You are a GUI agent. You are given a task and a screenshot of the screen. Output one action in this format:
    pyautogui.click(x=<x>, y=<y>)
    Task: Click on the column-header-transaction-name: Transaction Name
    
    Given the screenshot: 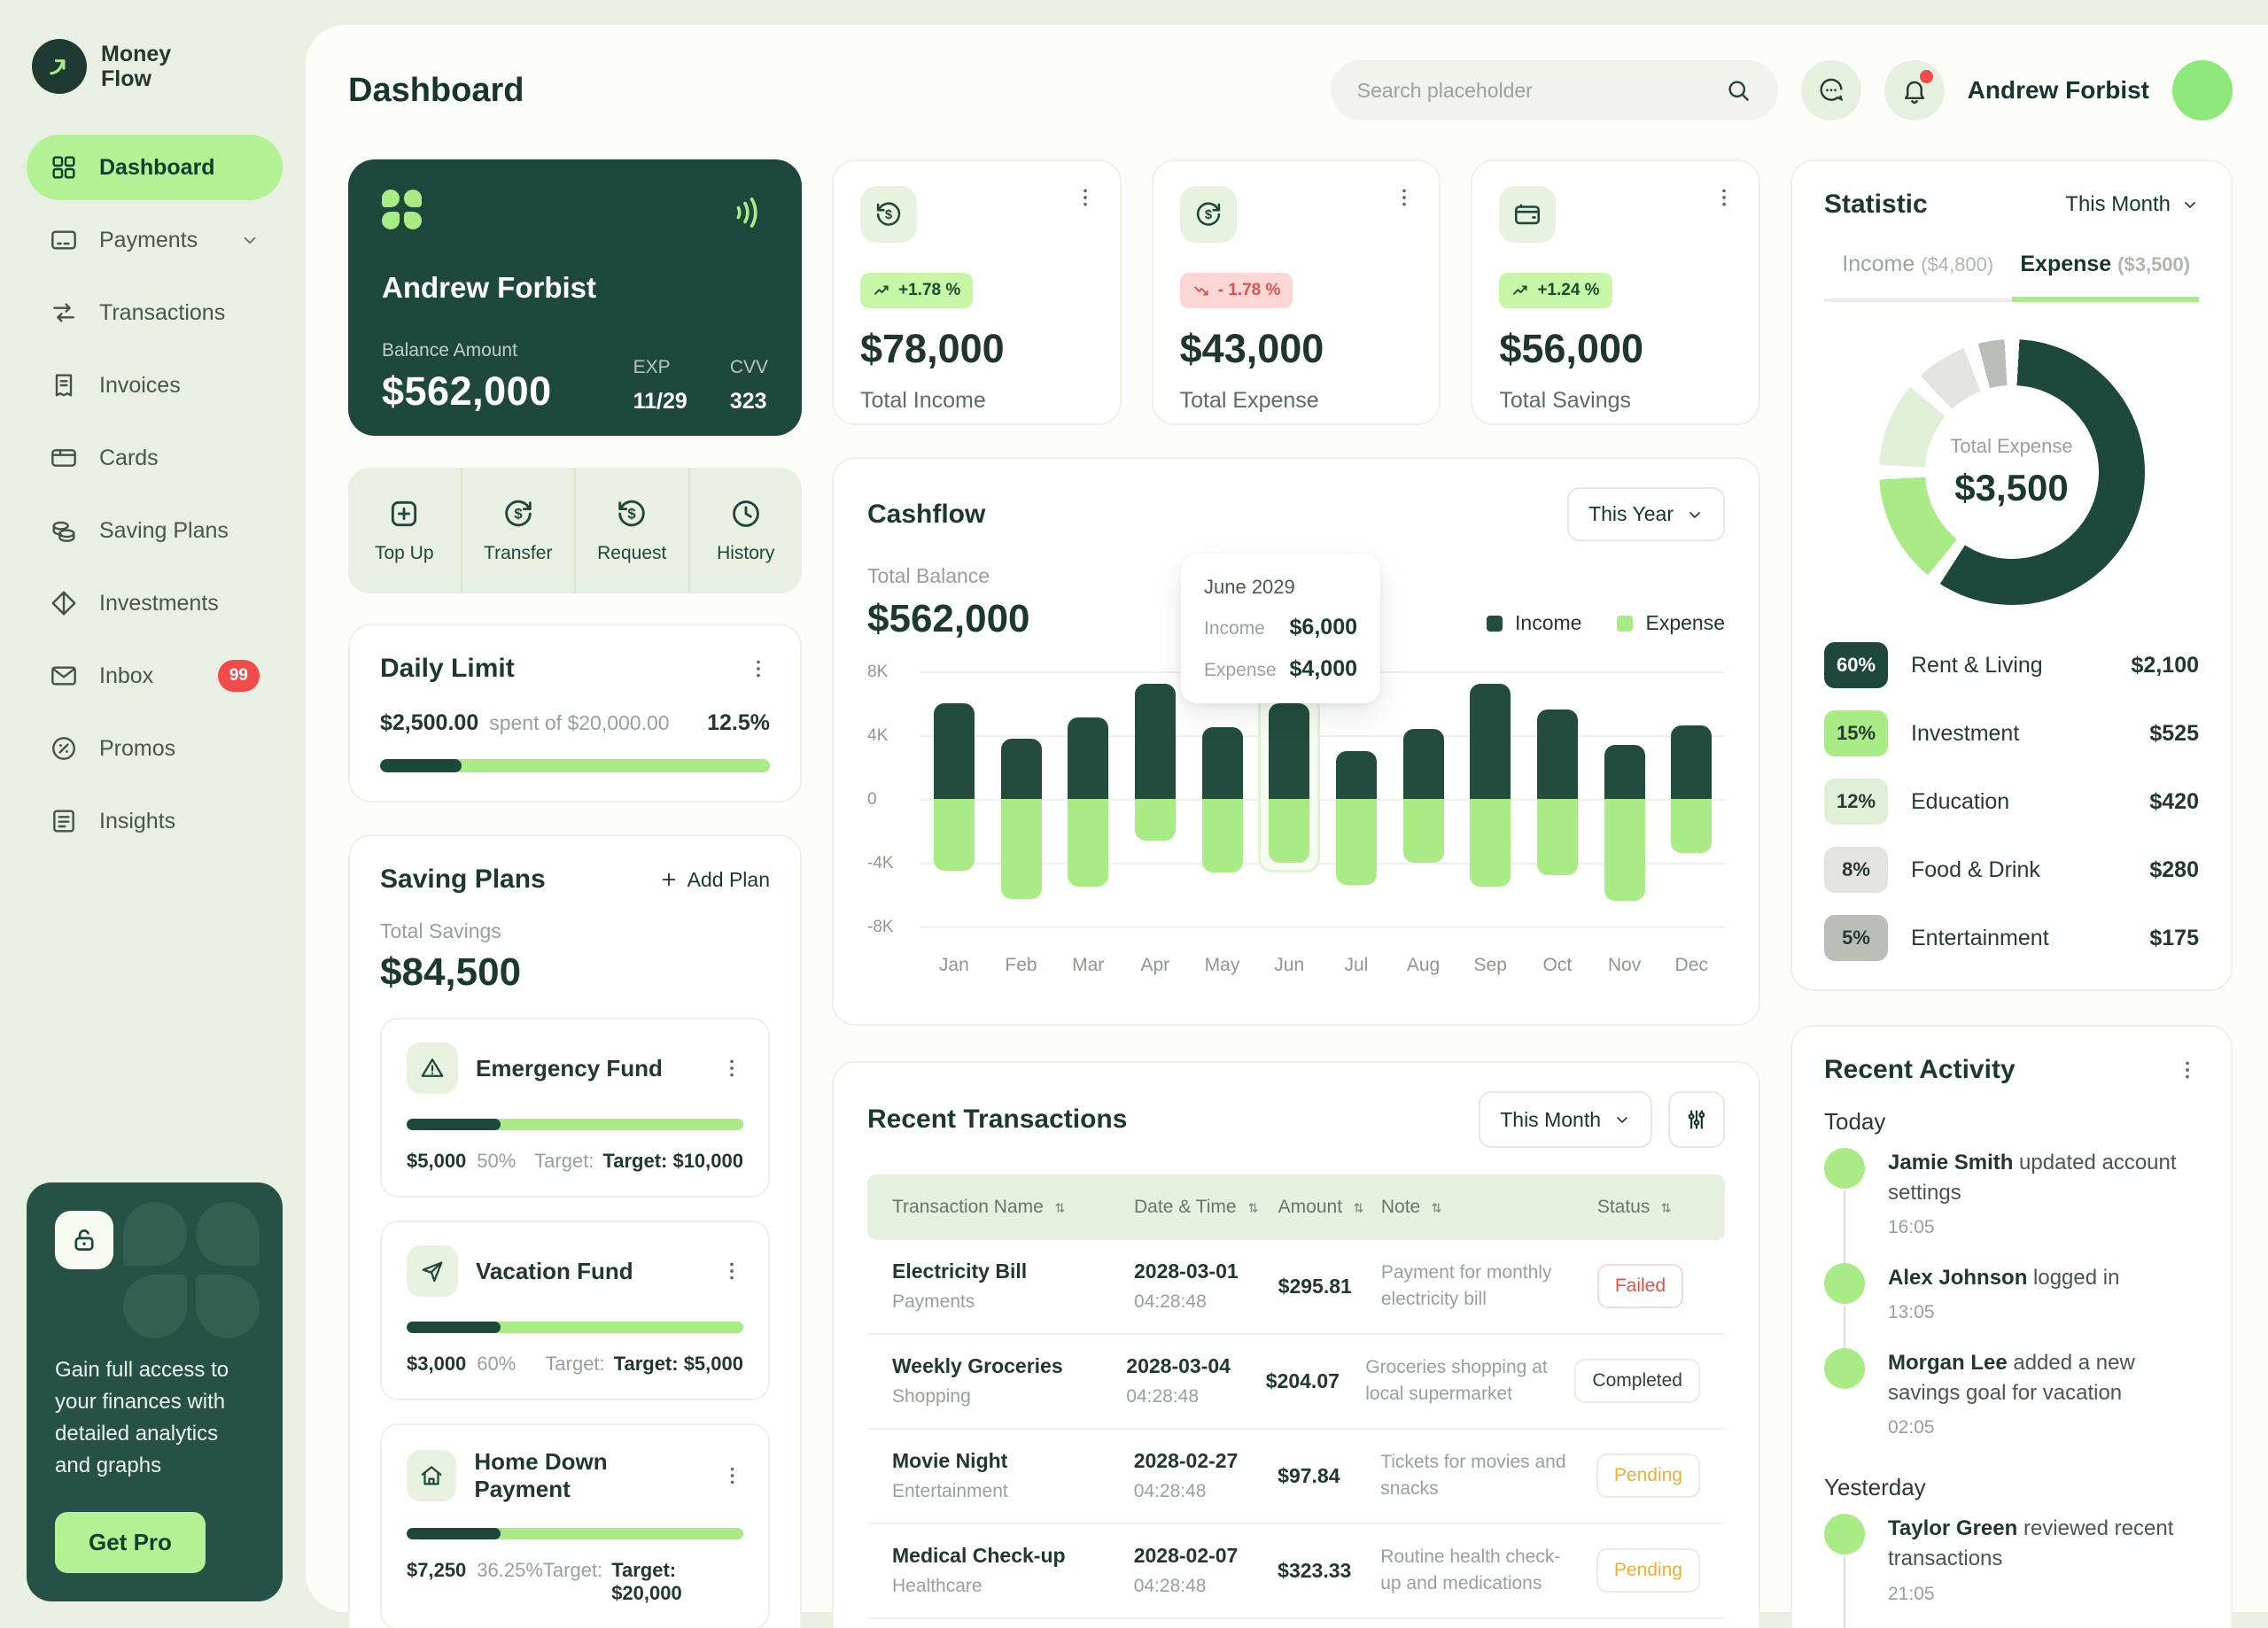 What is the action you would take?
    pyautogui.click(x=1013, y=1207)
    